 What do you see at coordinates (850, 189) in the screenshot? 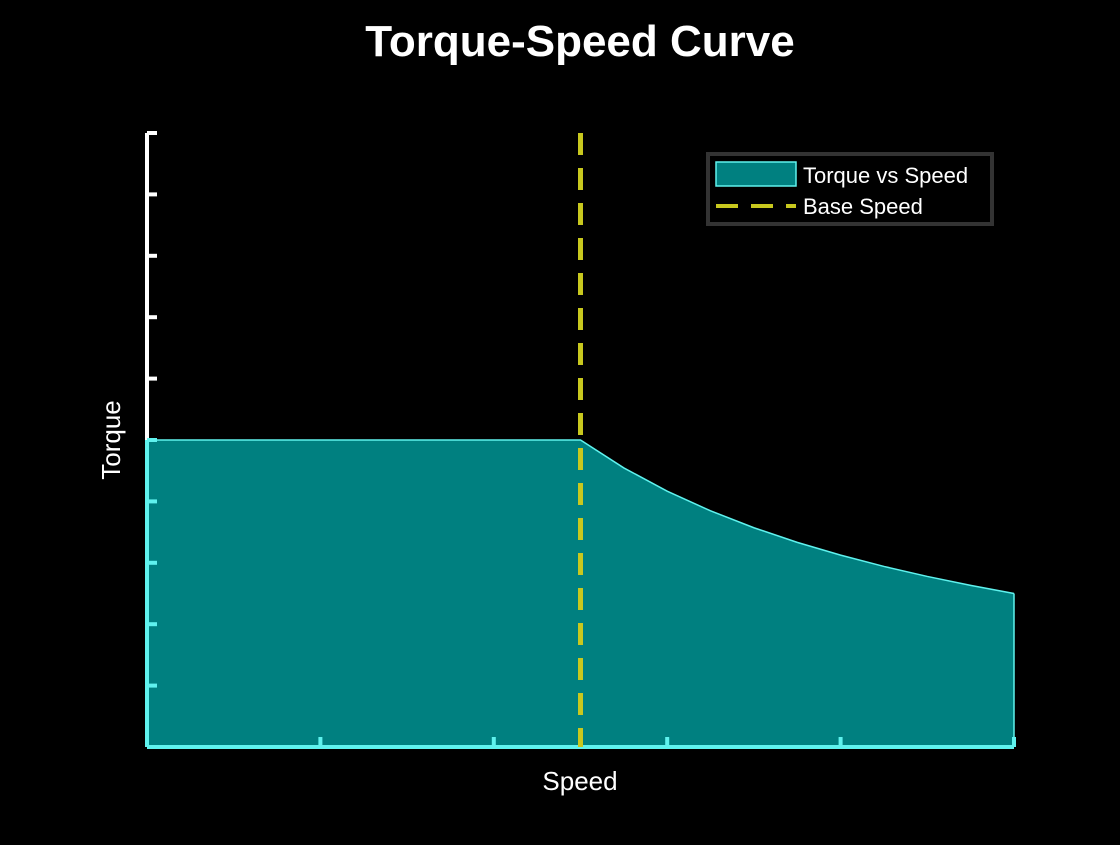
I see `legend: Torque vs Speed Base Speed` at bounding box center [850, 189].